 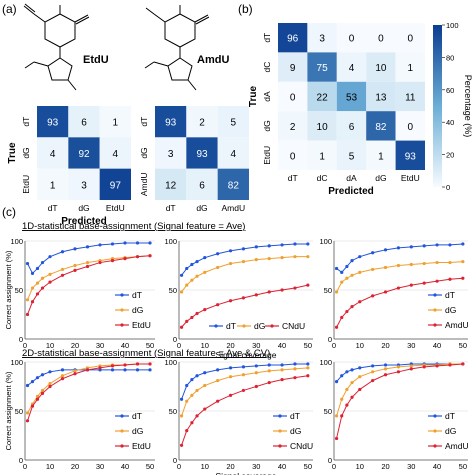 What do you see at coordinates (282, 345) in the screenshot?
I see `x-tick-label: 40` at bounding box center [282, 345].